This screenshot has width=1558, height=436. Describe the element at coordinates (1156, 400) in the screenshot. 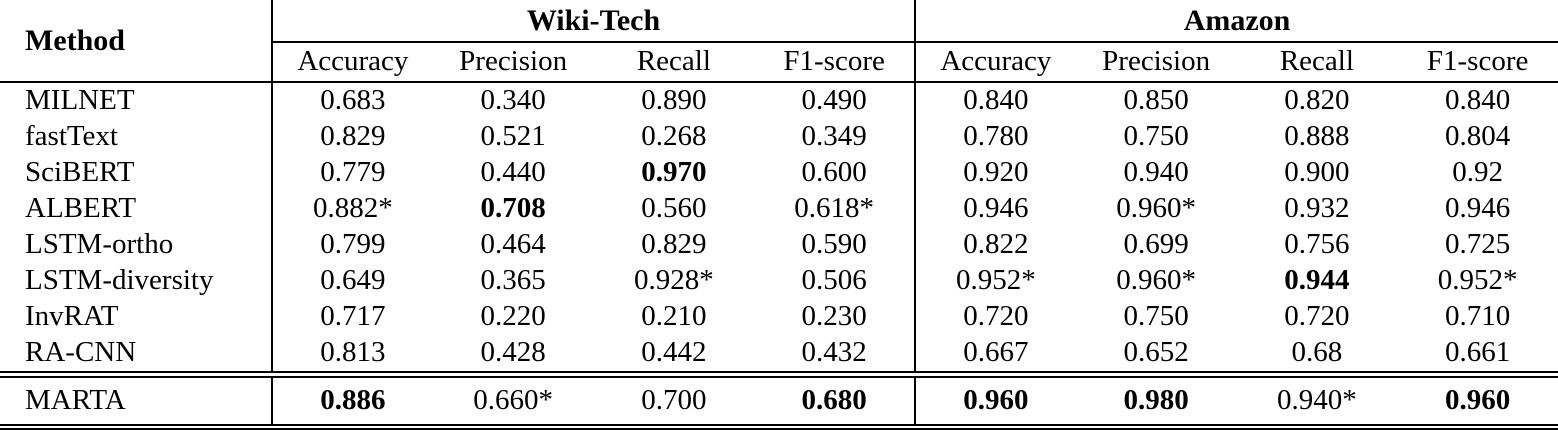

I see `metric-value: 0.980` at that location.